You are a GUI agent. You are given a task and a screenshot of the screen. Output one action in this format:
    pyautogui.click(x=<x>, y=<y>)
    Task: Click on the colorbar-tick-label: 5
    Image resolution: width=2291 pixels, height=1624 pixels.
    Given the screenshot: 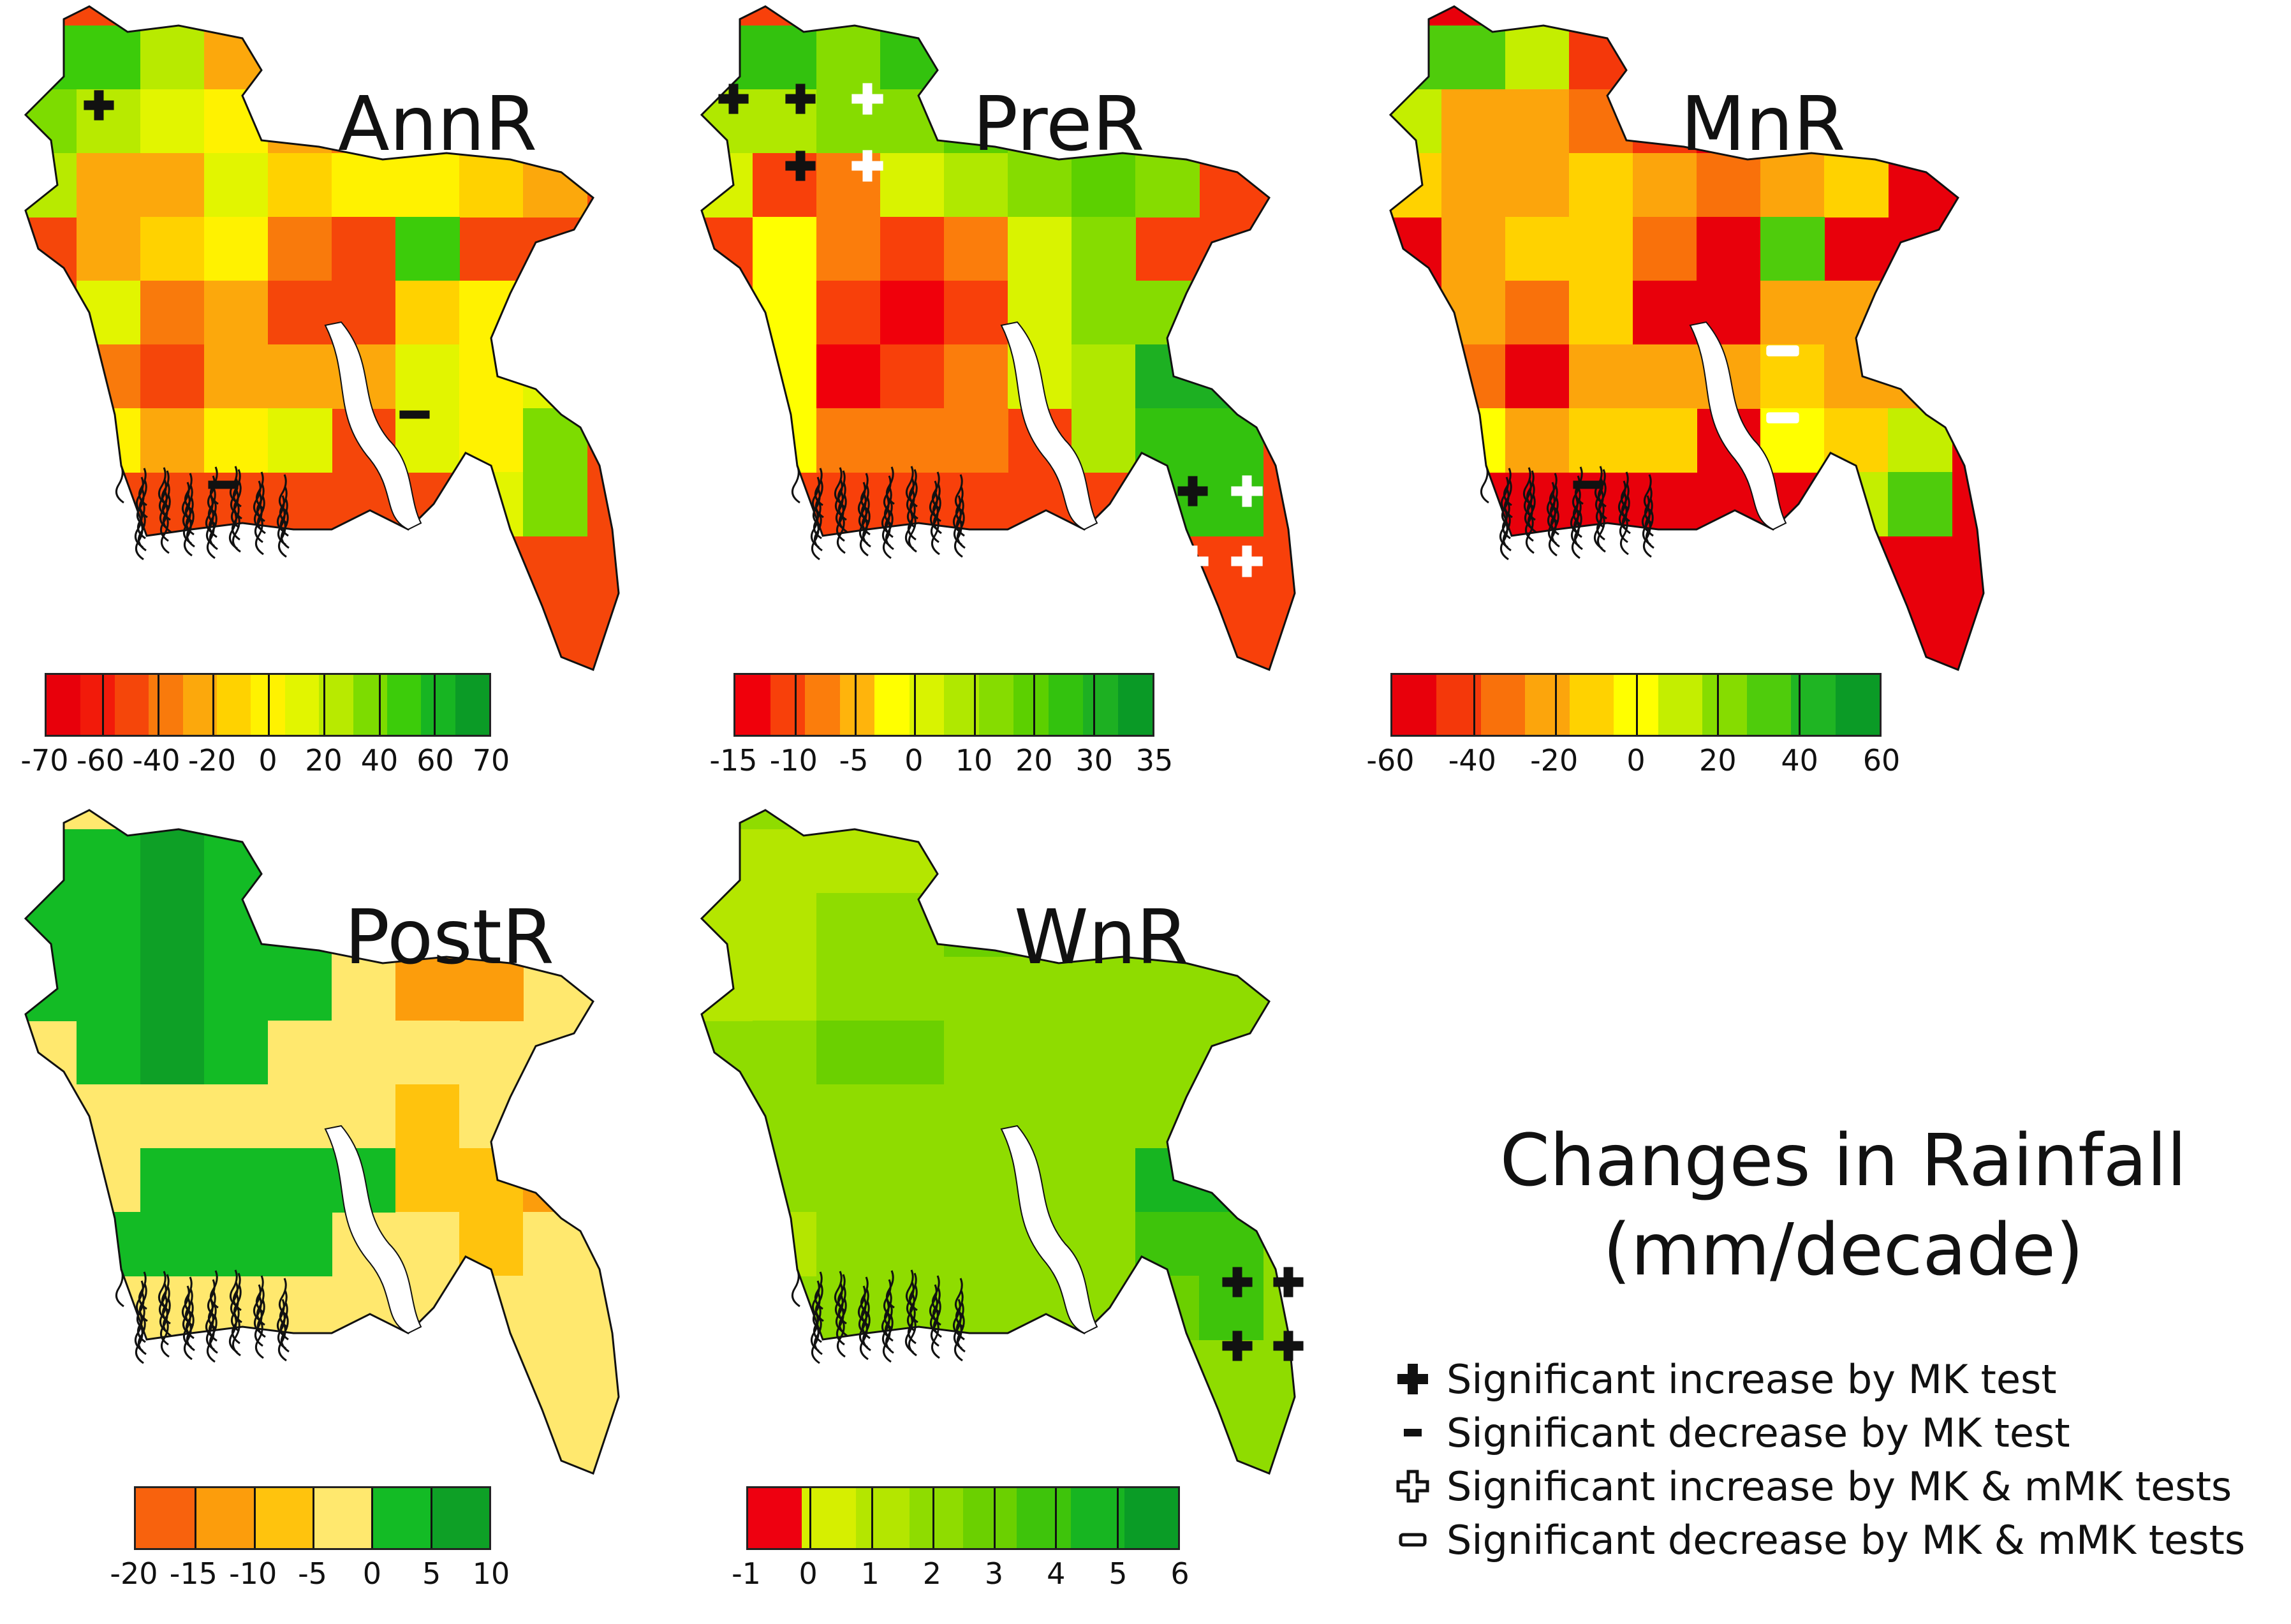 What is the action you would take?
    pyautogui.click(x=1118, y=1573)
    